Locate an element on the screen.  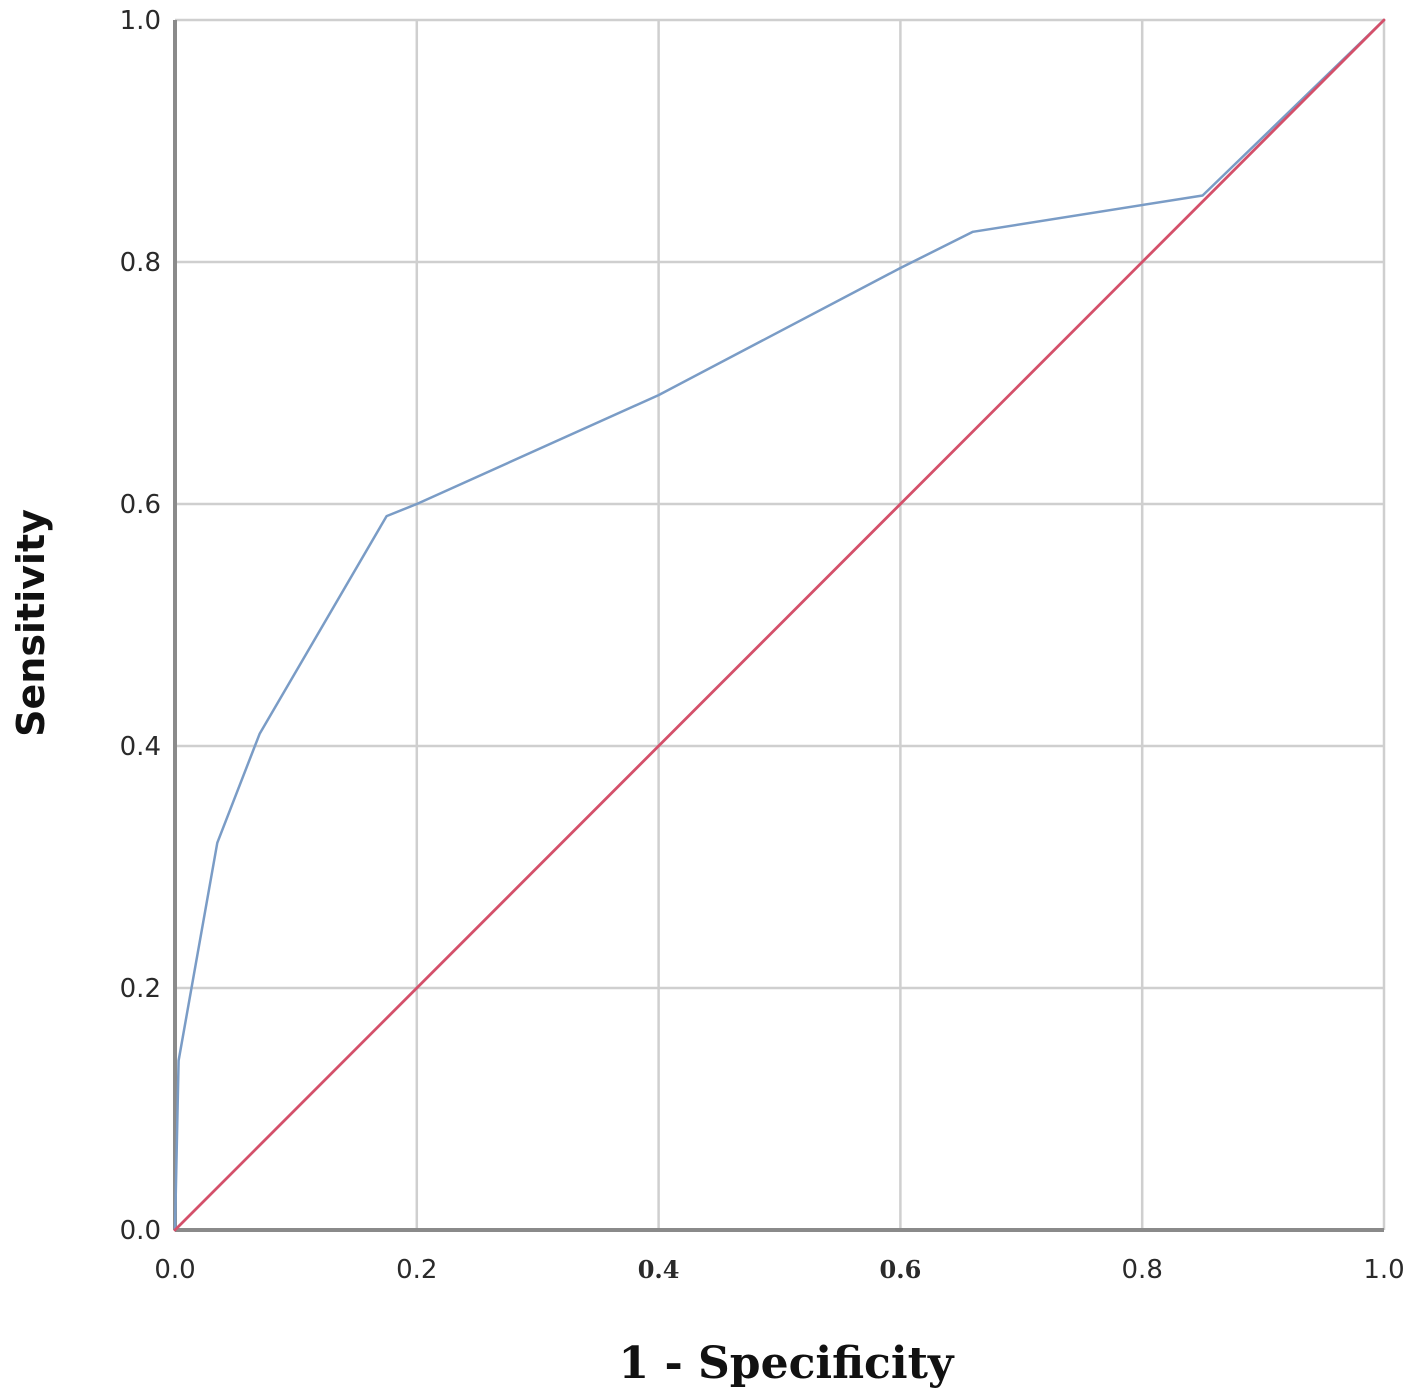
y-tick-label-5: 1.0 is located at coordinates (140, 21).